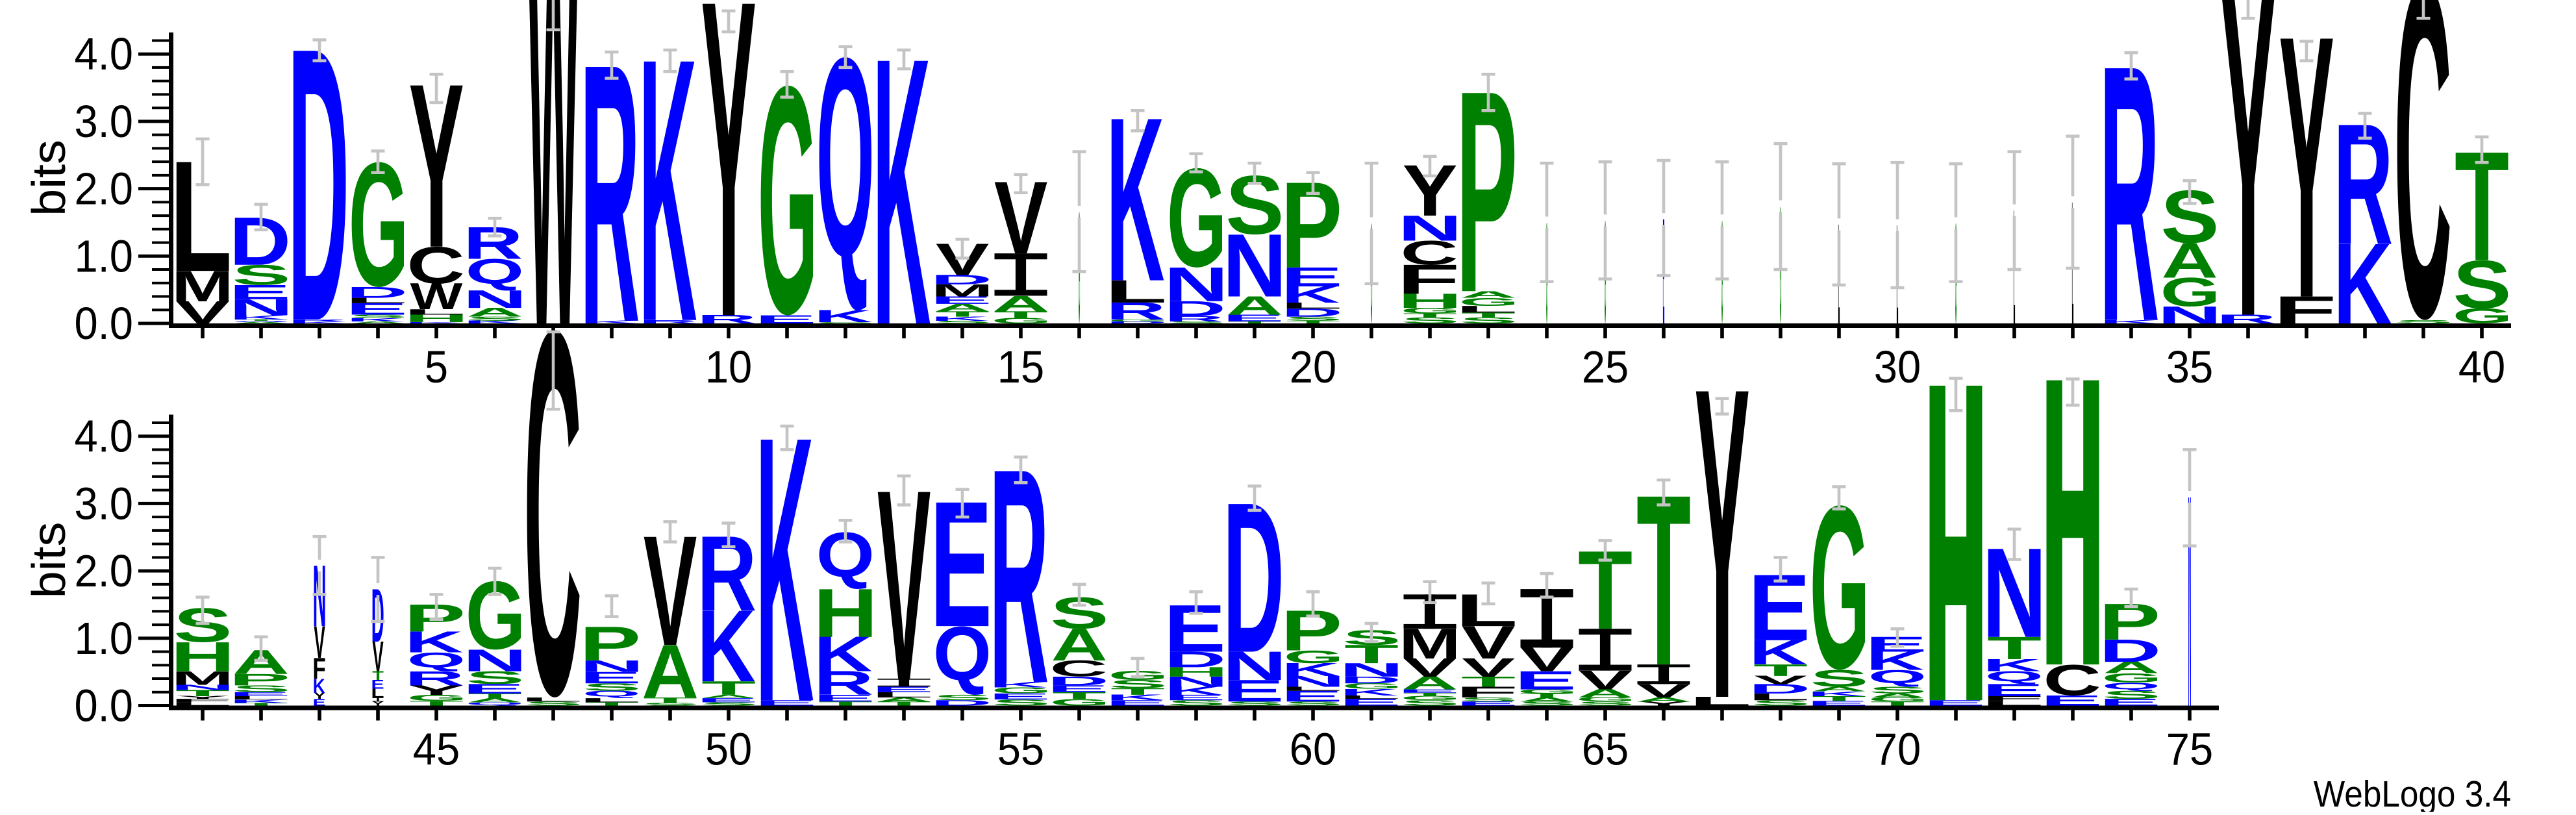  Describe the element at coordinates (103, 504) in the screenshot. I see `svg-text: 3.0` at that location.